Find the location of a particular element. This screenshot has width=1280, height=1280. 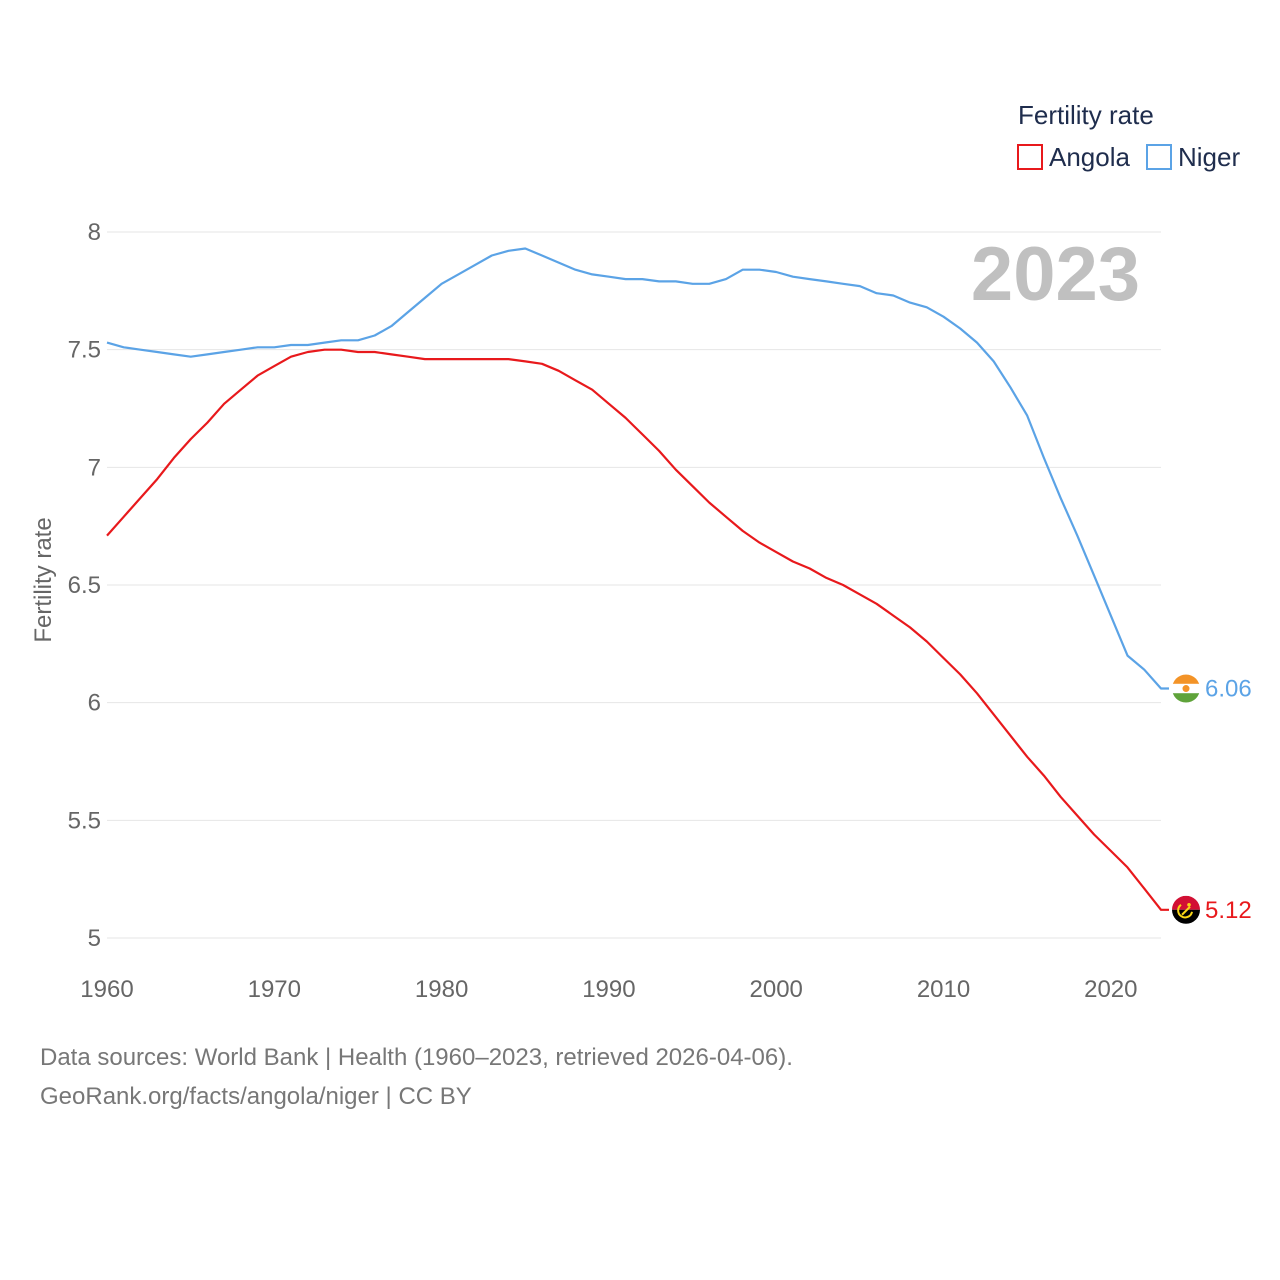

x-tick-label: 2000 is located at coordinates (776, 989).